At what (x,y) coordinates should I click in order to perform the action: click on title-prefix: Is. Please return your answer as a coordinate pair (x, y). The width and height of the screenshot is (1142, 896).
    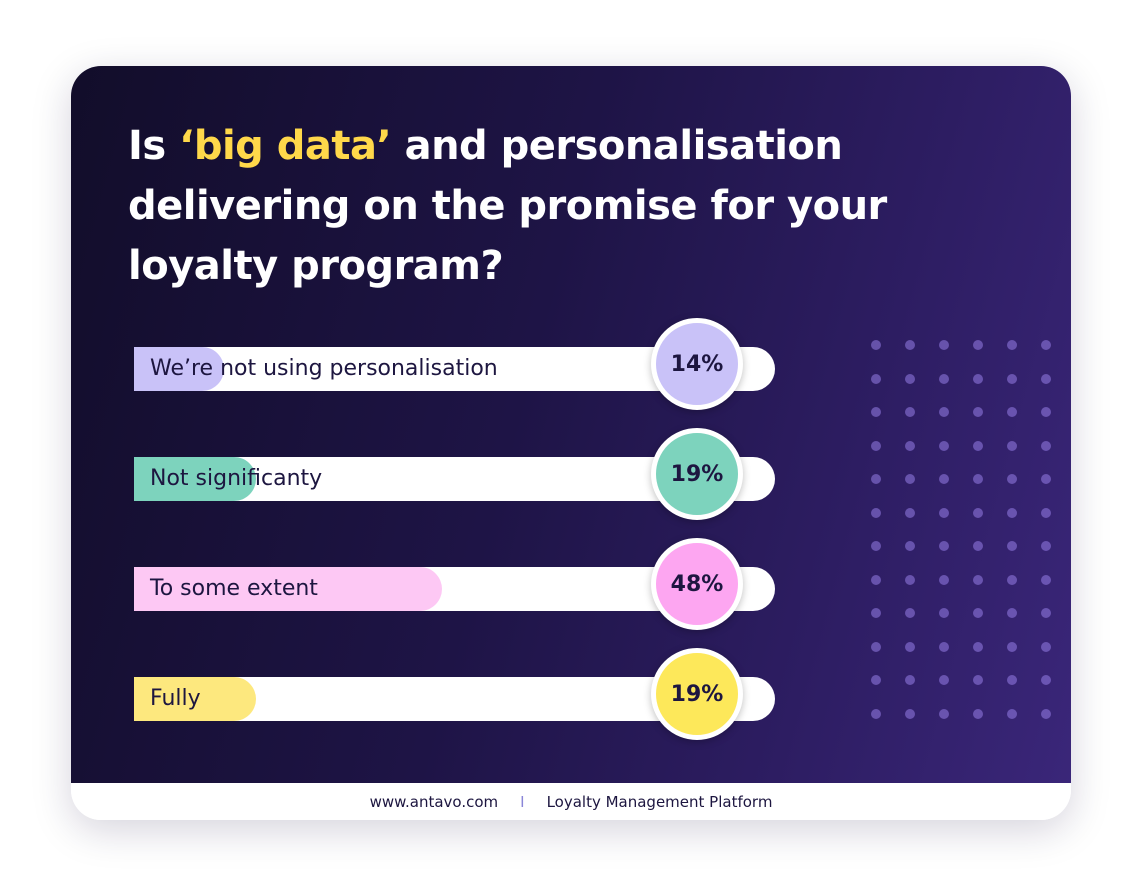
    Looking at the image, I should click on (154, 146).